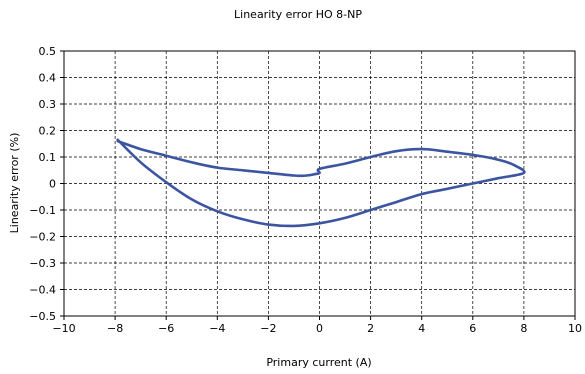  What do you see at coordinates (42, 263) in the screenshot?
I see `y-tick-label: −0.3` at bounding box center [42, 263].